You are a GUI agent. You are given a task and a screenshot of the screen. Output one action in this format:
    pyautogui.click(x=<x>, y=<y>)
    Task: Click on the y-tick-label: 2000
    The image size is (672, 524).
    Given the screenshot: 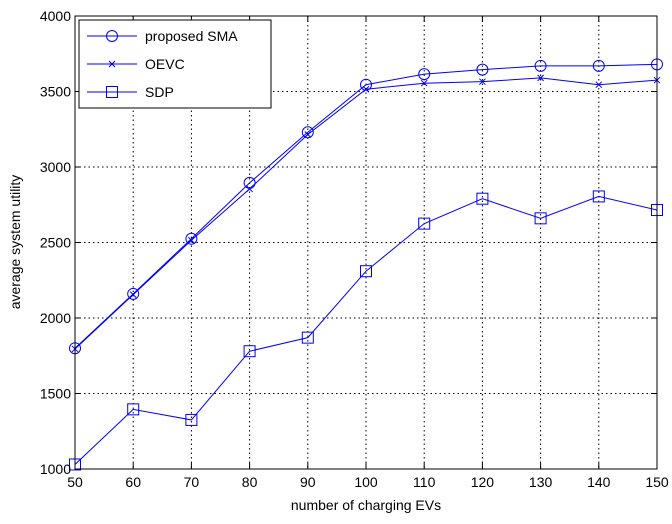 What is the action you would take?
    pyautogui.click(x=55, y=318)
    